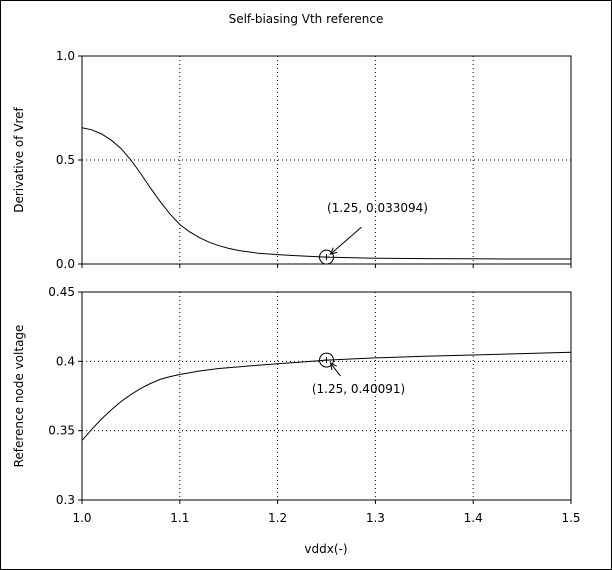  Describe the element at coordinates (65, 160) in the screenshot. I see `y-tick-label: 0.5` at that location.